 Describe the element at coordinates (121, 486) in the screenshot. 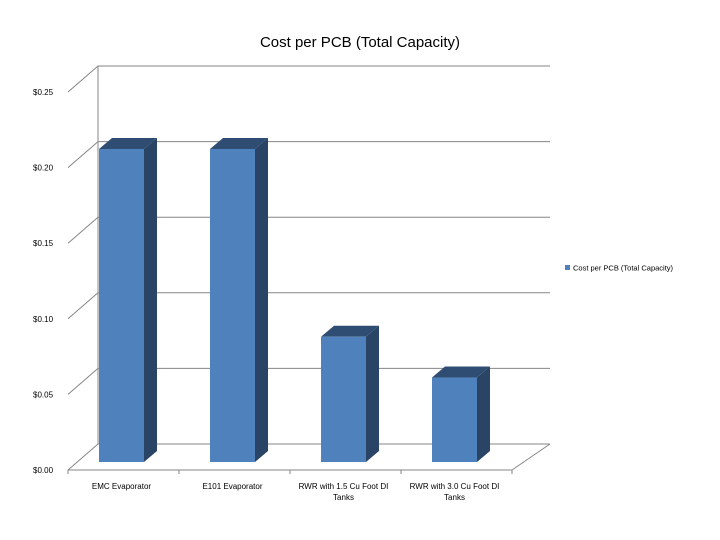

I see `x-tick-label: EMC Evaporator` at that location.